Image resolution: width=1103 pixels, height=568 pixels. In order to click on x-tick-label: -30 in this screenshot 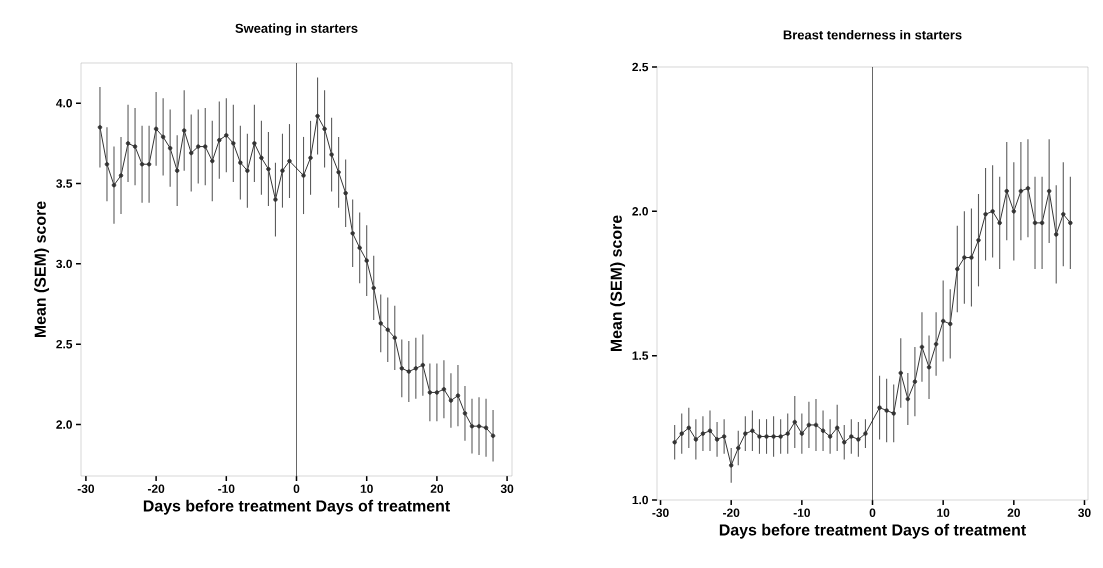, I will do `click(660, 513)`.